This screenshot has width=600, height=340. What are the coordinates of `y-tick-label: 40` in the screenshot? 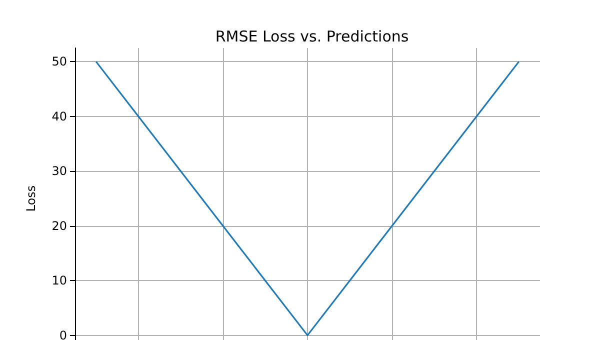 It's located at (59, 116).